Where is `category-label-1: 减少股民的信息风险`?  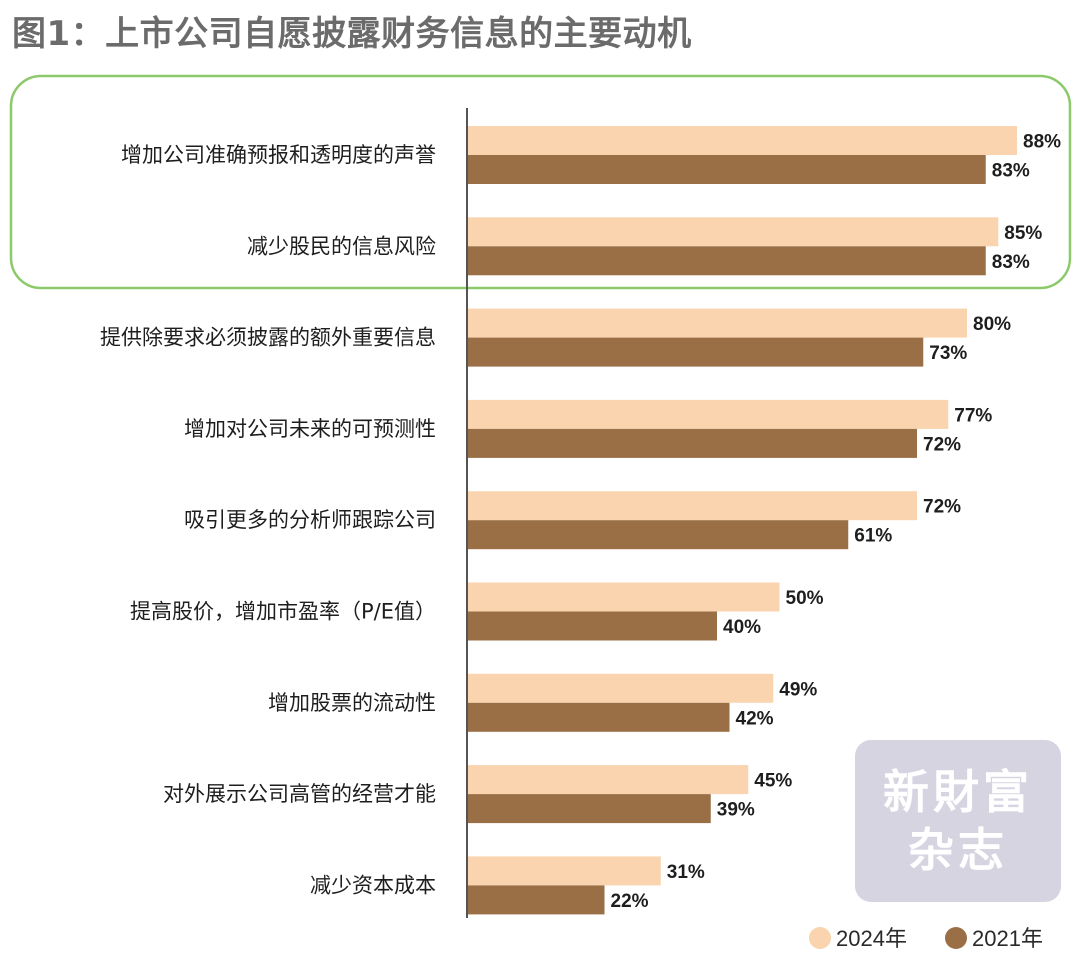
category-label-1: 减少股民的信息风险 is located at coordinates (341, 246).